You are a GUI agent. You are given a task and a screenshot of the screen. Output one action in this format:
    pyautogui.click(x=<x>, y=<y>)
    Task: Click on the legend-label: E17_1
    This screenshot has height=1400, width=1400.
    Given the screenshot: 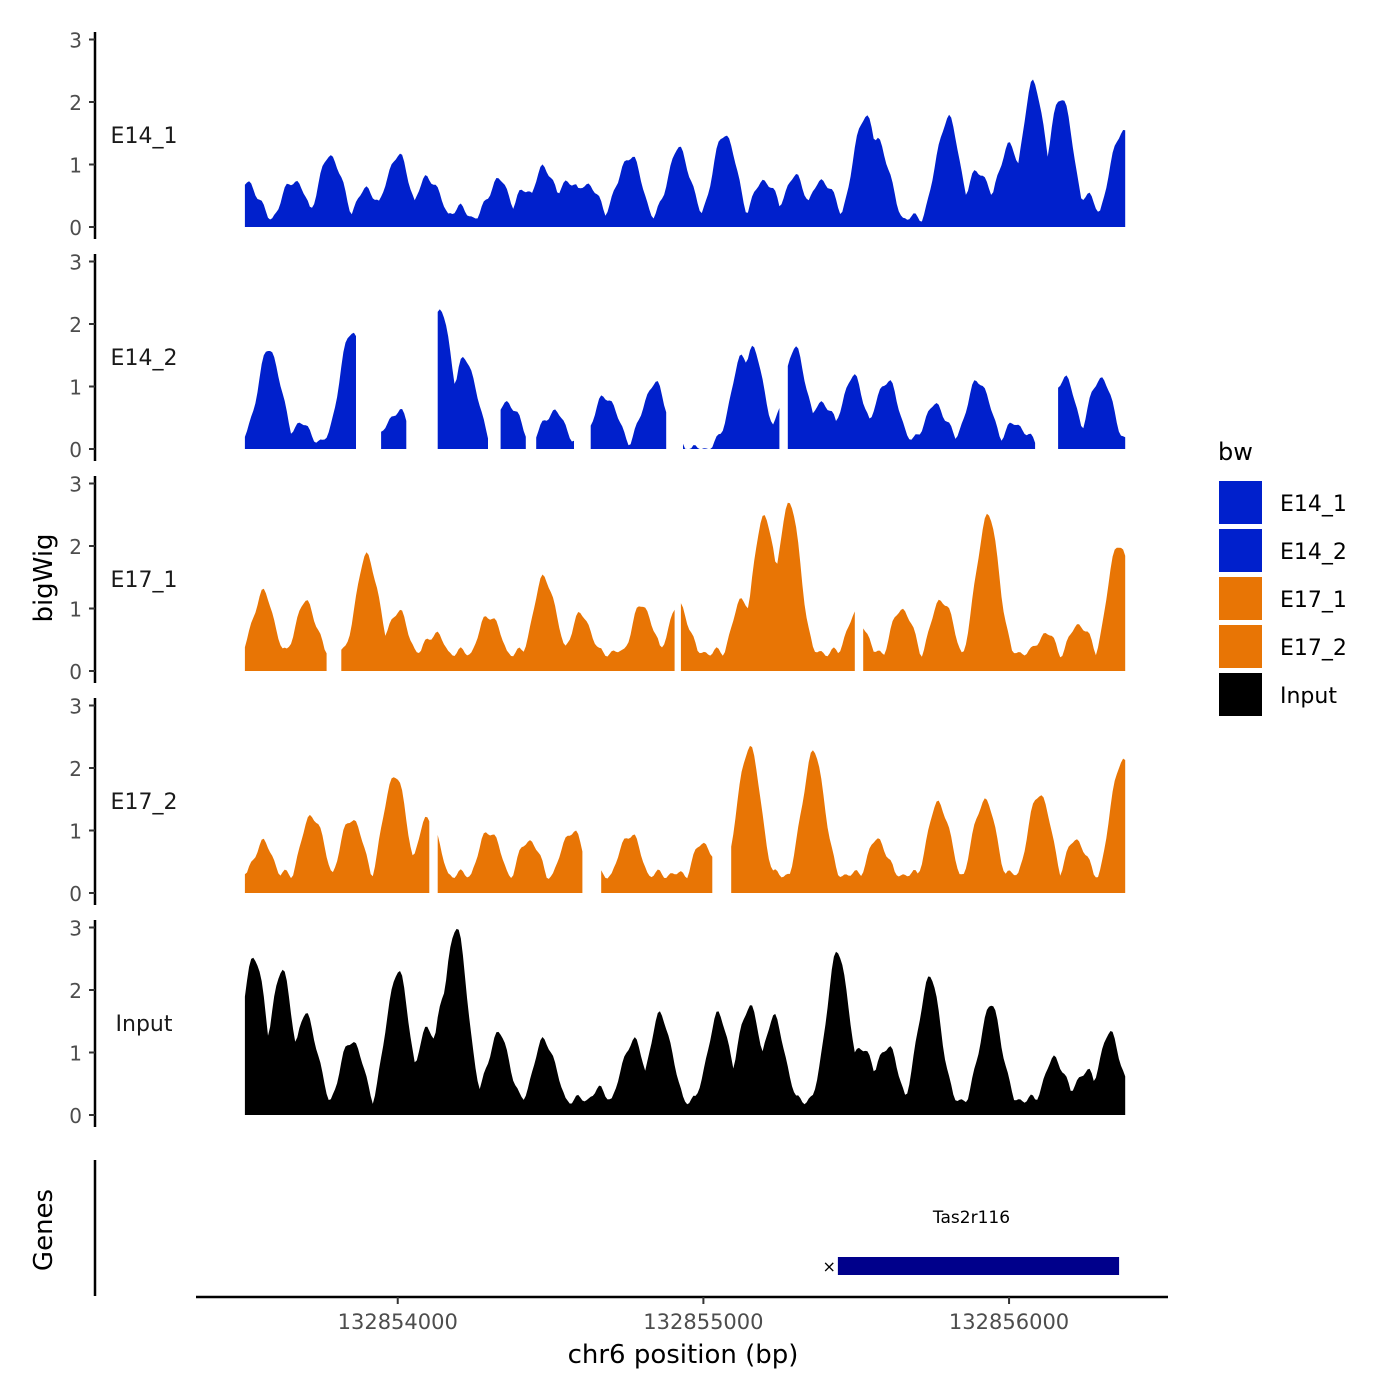 What is the action you would take?
    pyautogui.click(x=1313, y=600)
    